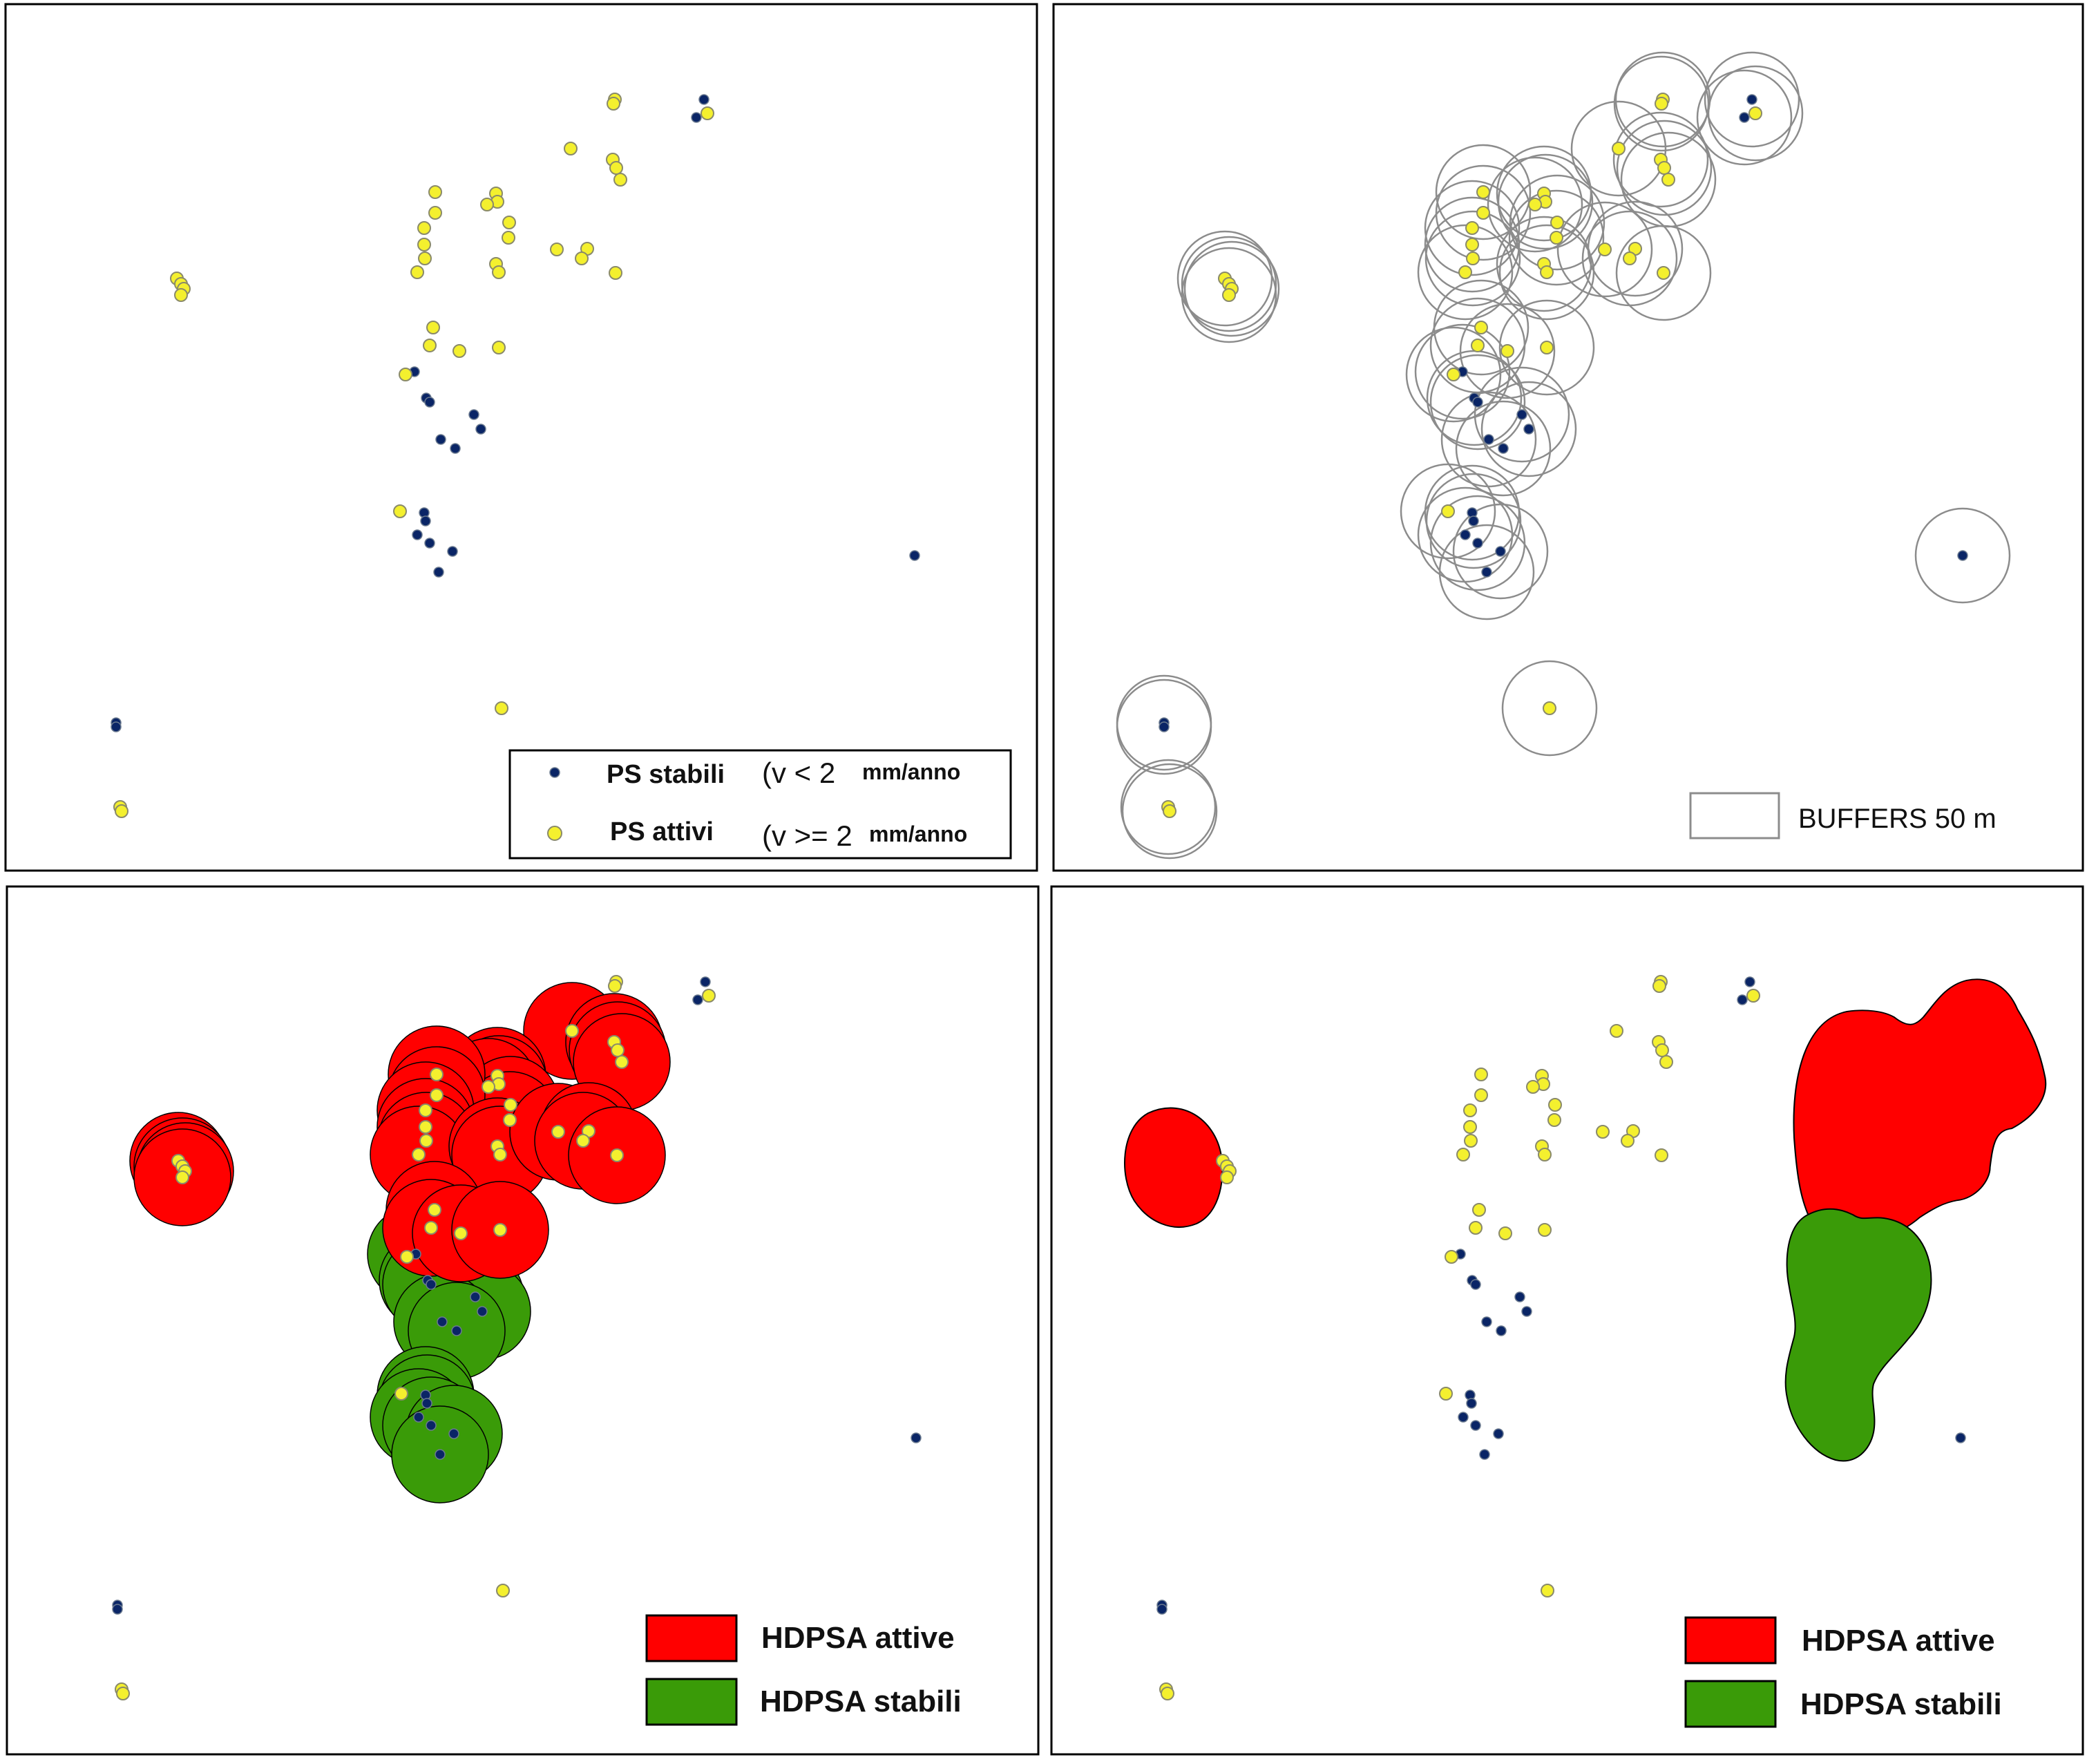 This screenshot has width=2087, height=1764. Describe the element at coordinates (803, 1670) in the screenshot. I see `panel-c-legend: HDPSA attive HDPSA stabili` at that location.